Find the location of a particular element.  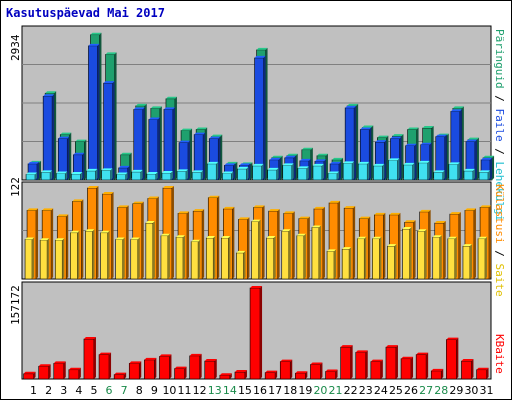

day-label: 24 is located at coordinates (381, 390).